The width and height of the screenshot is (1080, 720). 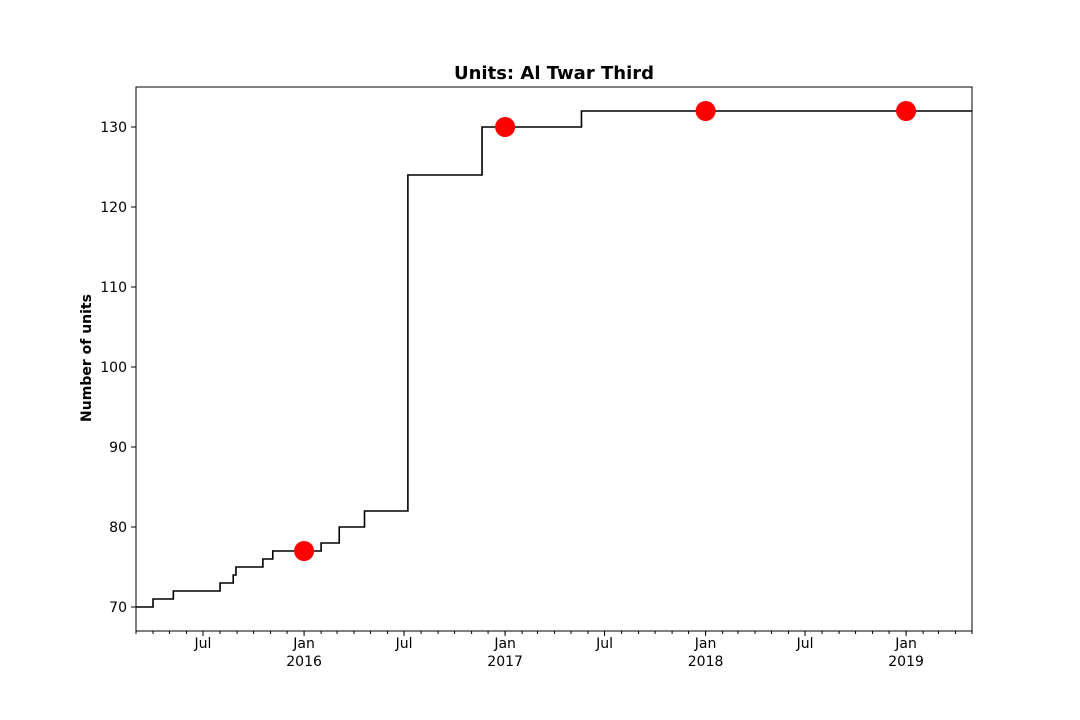 What do you see at coordinates (113, 288) in the screenshot?
I see `y-tick-label: 110` at bounding box center [113, 288].